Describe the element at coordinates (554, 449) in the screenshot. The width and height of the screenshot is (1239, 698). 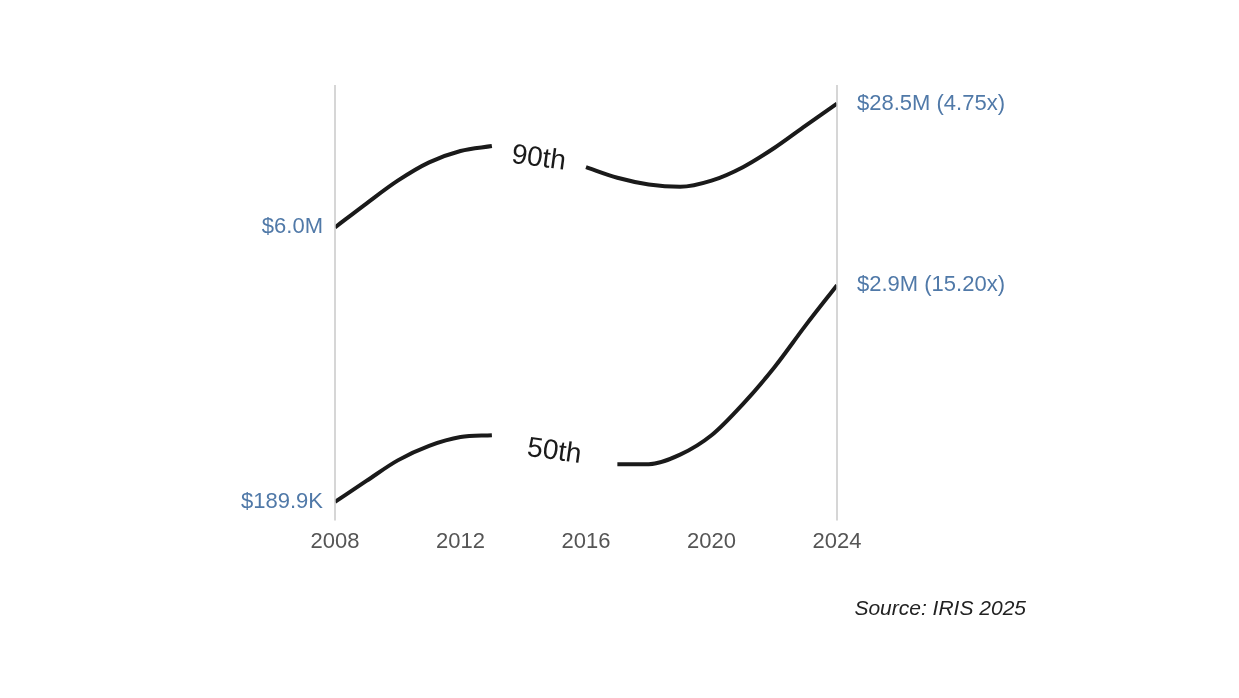
I see `text: 50th` at that location.